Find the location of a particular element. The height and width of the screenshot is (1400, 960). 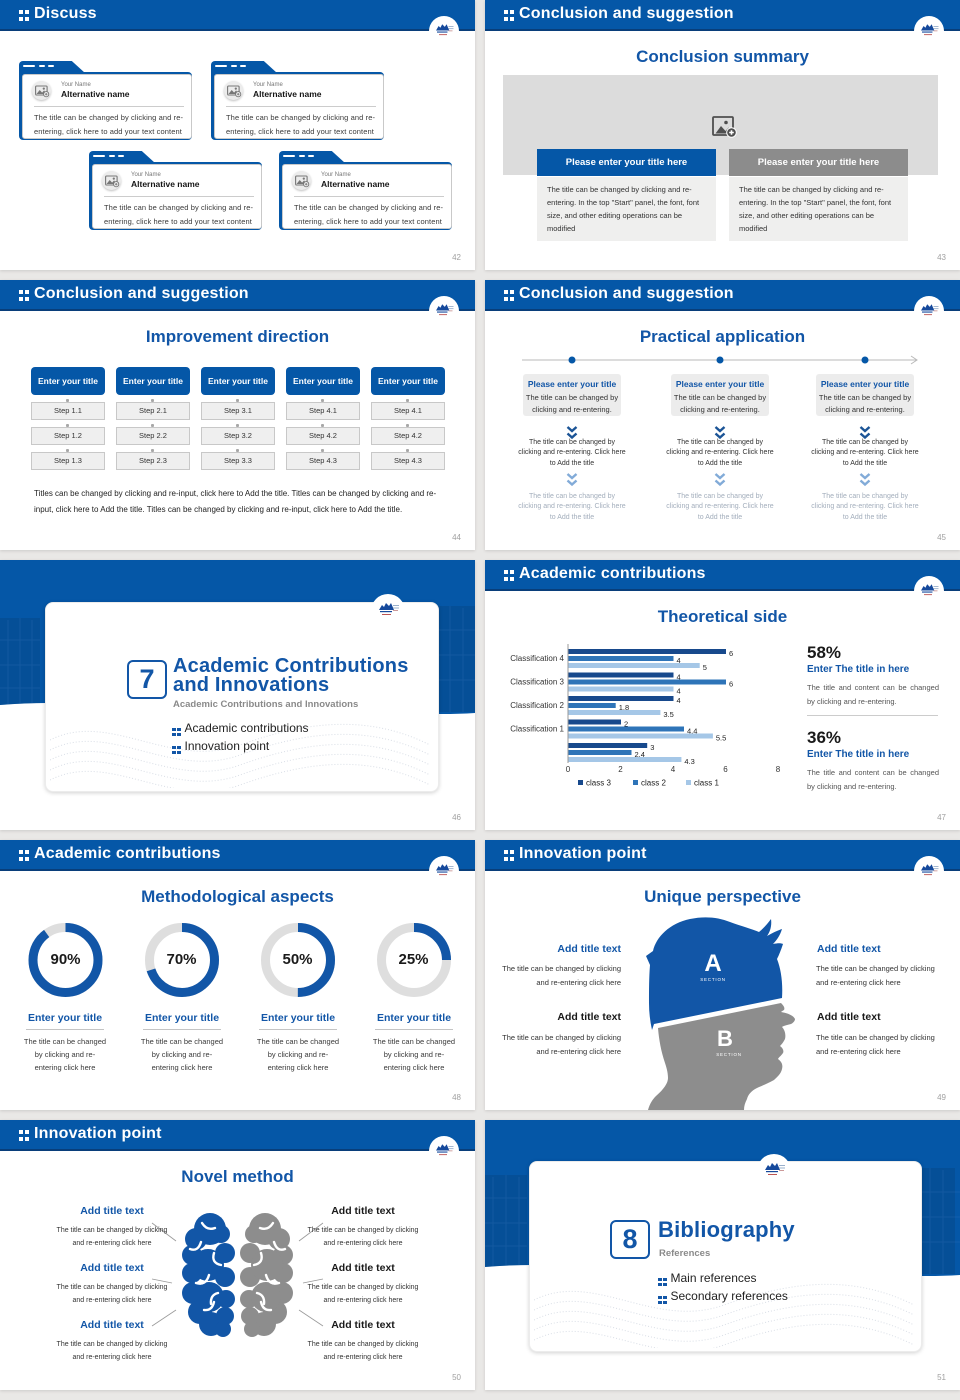

svg-text: Classification 1 is located at coordinates (537, 729).